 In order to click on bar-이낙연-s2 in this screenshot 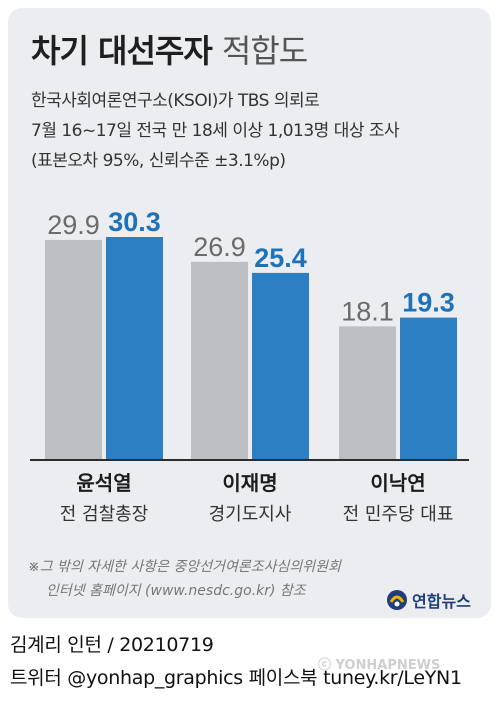, I will do `click(428, 388)`.